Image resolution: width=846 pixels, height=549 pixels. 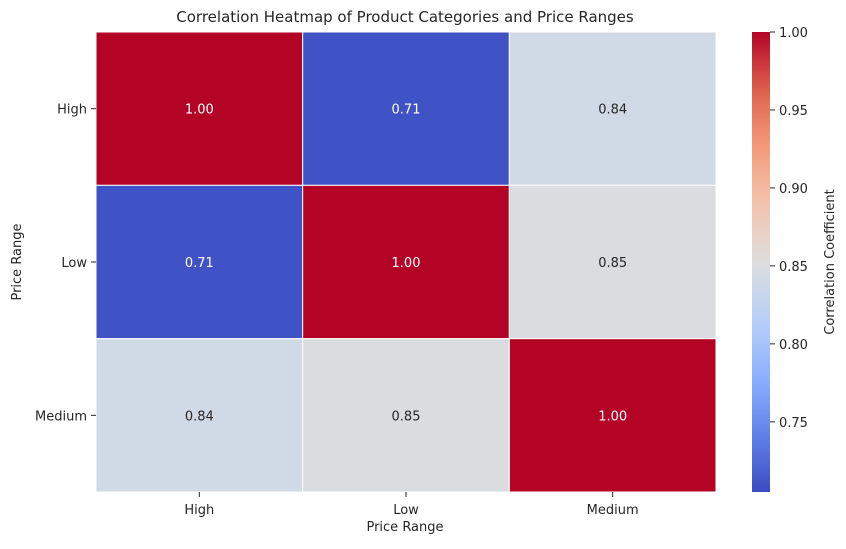 What do you see at coordinates (404, 527) in the screenshot?
I see `x-axis-label: Price Range` at bounding box center [404, 527].